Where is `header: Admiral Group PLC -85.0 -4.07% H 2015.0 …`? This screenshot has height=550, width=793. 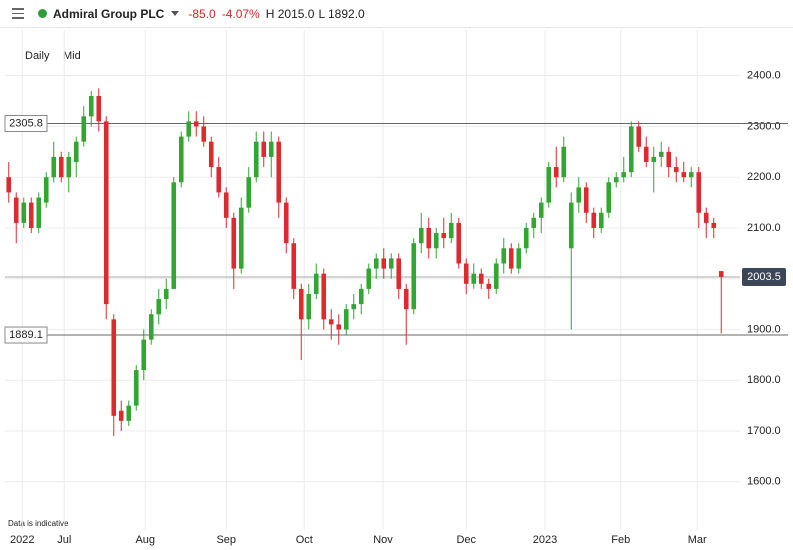
header: Admiral Group PLC -85.0 -4.07% H 2015.0 … is located at coordinates (396, 14).